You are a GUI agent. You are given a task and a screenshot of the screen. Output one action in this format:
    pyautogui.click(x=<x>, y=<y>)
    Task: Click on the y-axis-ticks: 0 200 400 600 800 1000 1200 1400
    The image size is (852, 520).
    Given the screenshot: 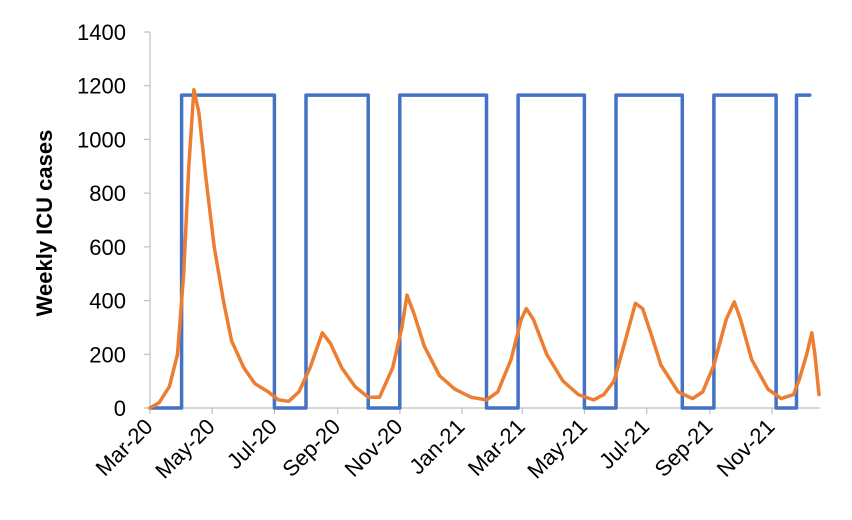 What is the action you would take?
    pyautogui.click(x=113, y=220)
    